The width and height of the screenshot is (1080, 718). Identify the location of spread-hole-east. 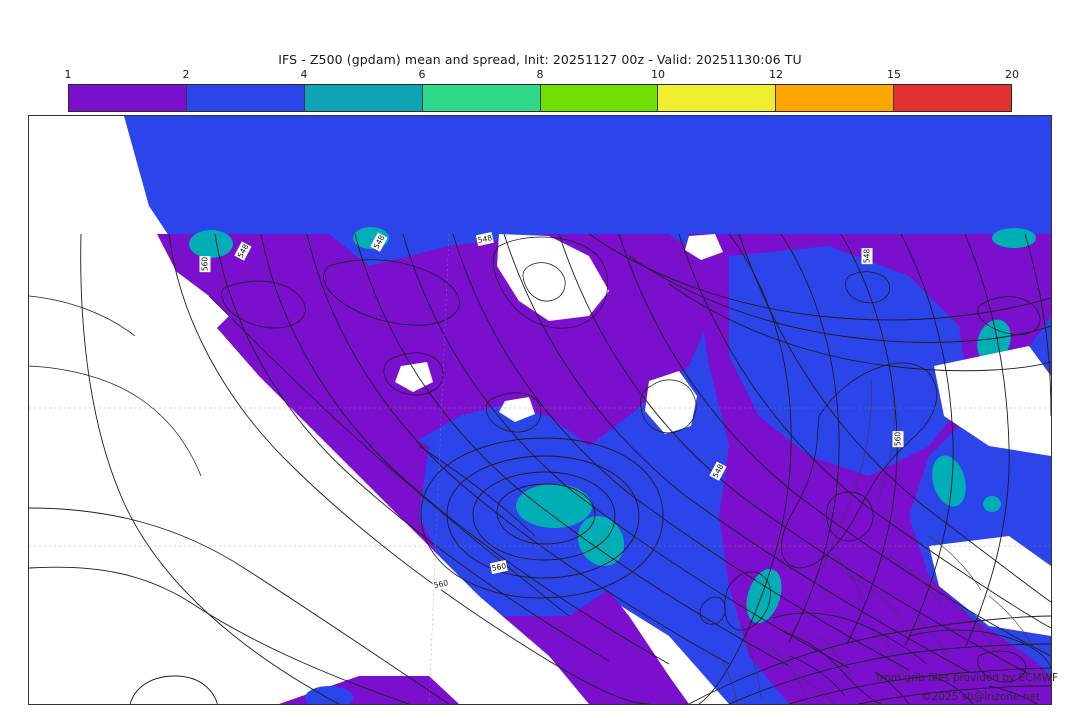
(992, 401).